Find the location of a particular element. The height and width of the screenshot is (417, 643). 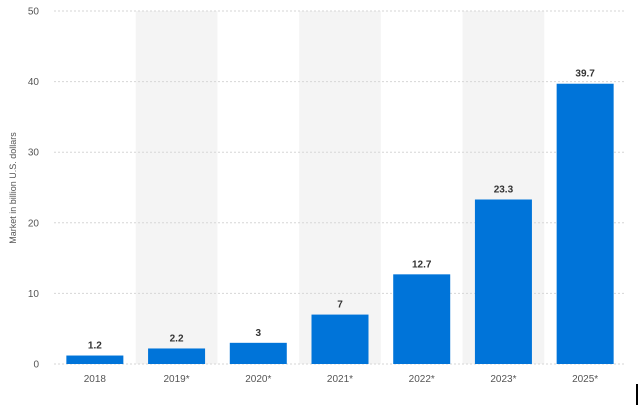

y-axis-title: Market in billion U.S. dollars is located at coordinates (13, 188).